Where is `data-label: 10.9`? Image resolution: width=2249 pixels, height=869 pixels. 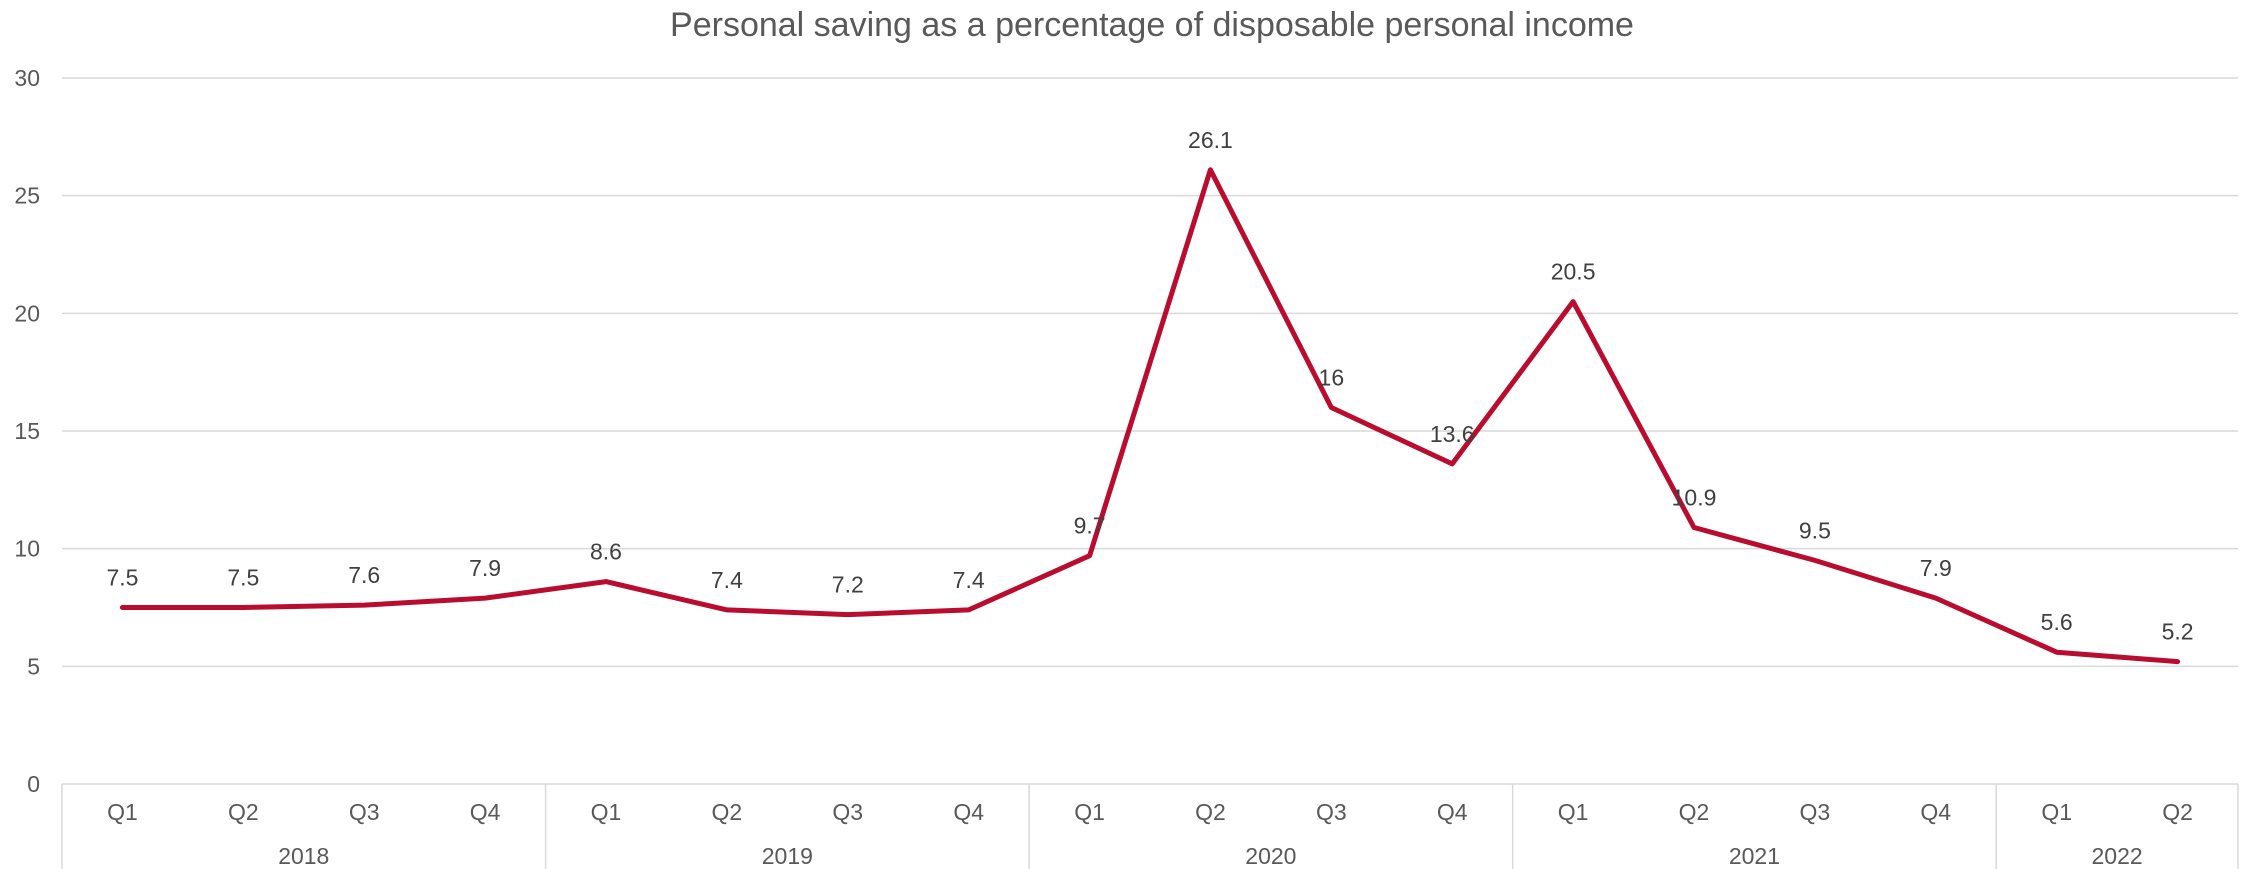 data-label: 10.9 is located at coordinates (1694, 497).